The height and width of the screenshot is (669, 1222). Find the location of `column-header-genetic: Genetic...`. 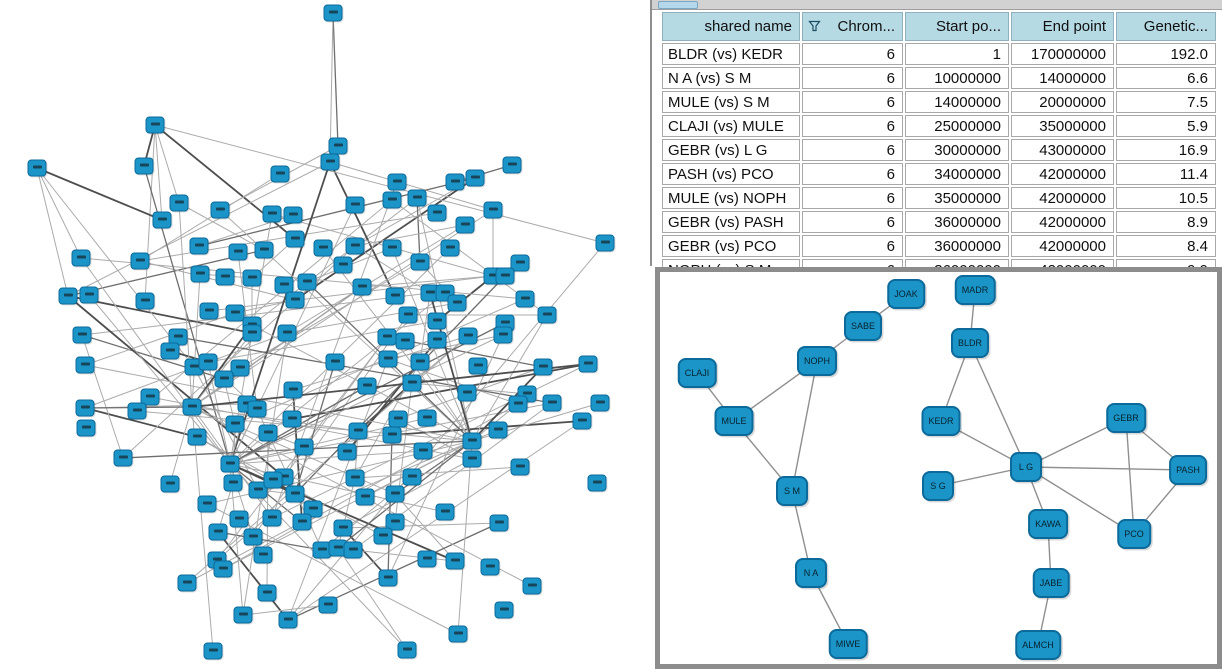

column-header-genetic: Genetic... is located at coordinates (1166, 26).